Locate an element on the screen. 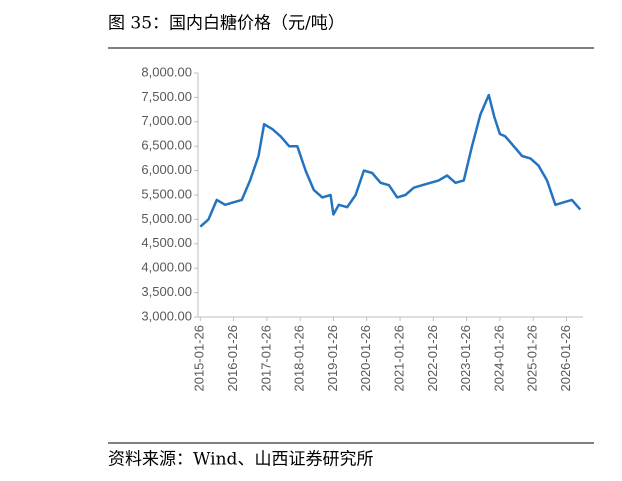 The image size is (622, 481). y-tick-label: 4,500.00 is located at coordinates (166, 242).